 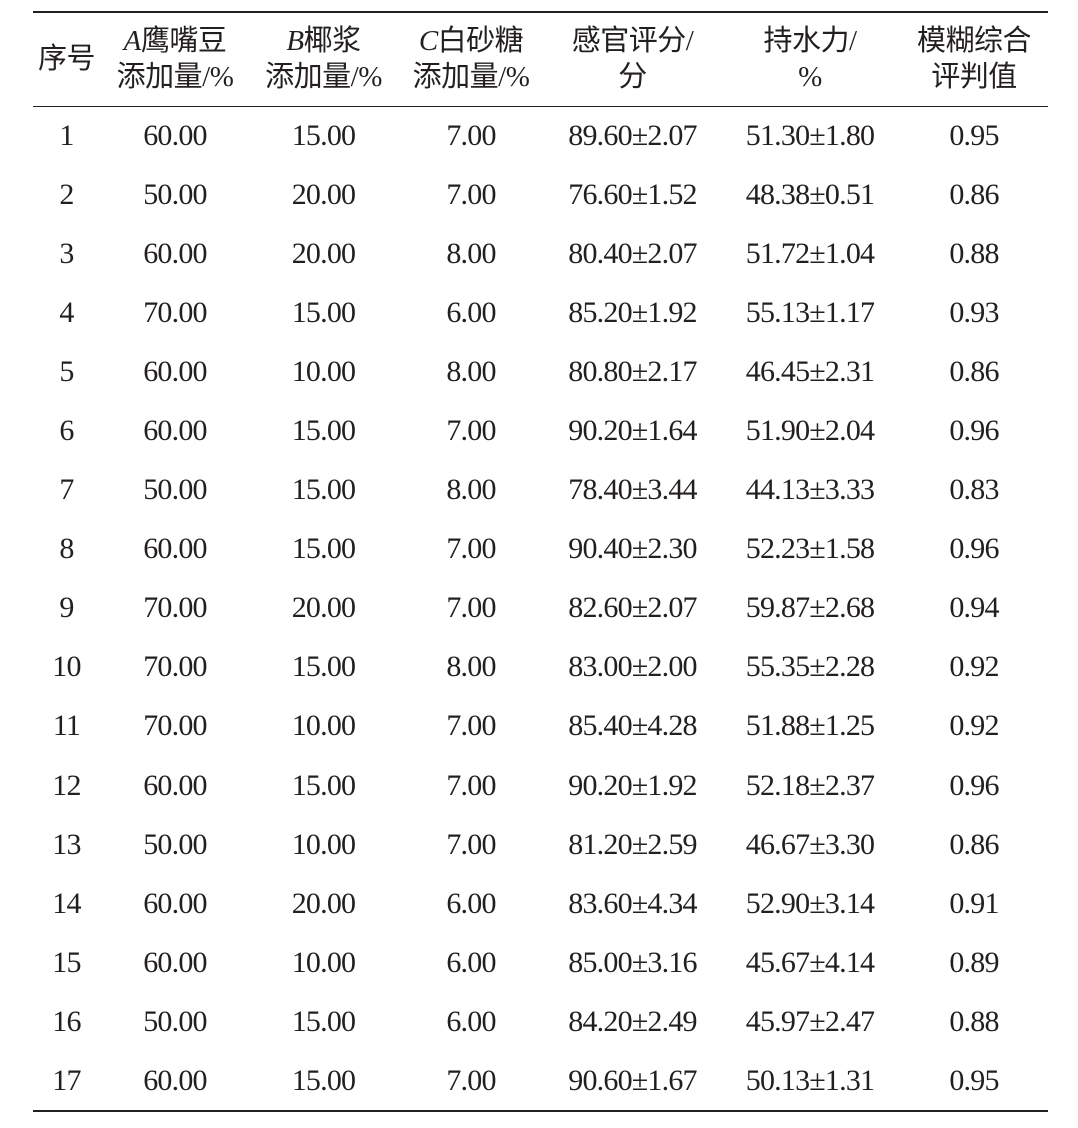 What do you see at coordinates (183, 41) in the screenshot?
I see `header-text: 鹰嘴豆` at bounding box center [183, 41].